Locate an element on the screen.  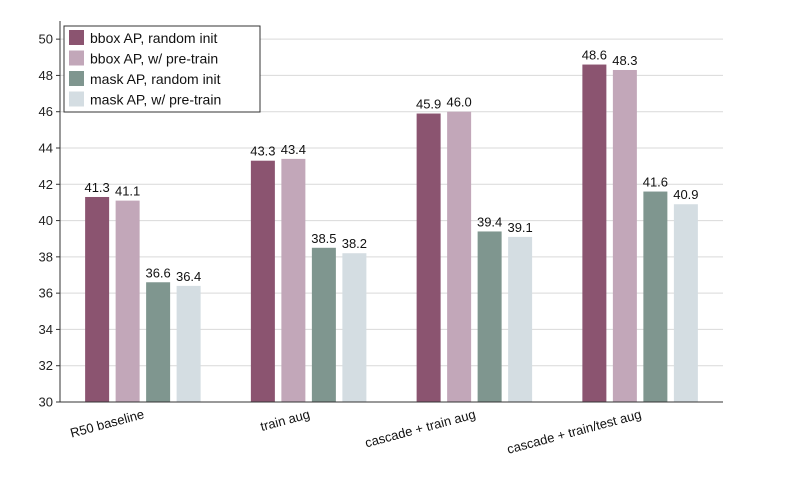
y-tick-label: 38 is located at coordinates (46, 256).